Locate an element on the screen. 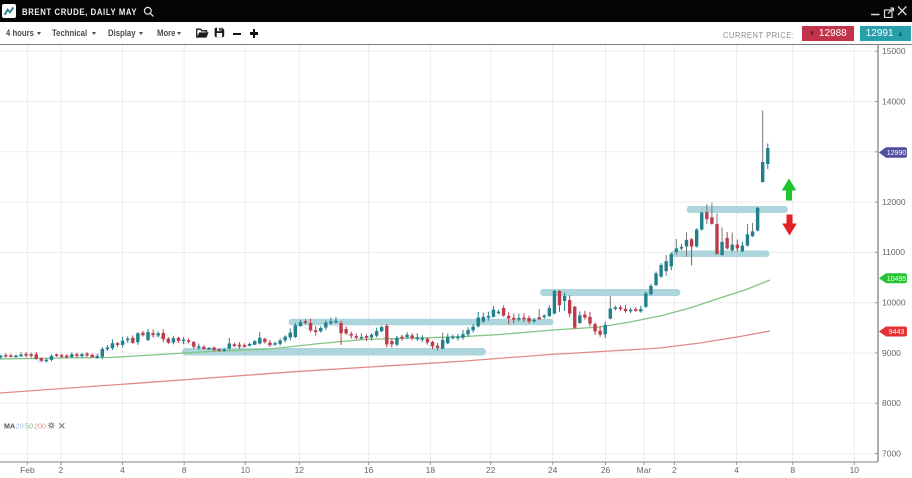 The image size is (912, 478). svg-text: 200 is located at coordinates (40, 425).